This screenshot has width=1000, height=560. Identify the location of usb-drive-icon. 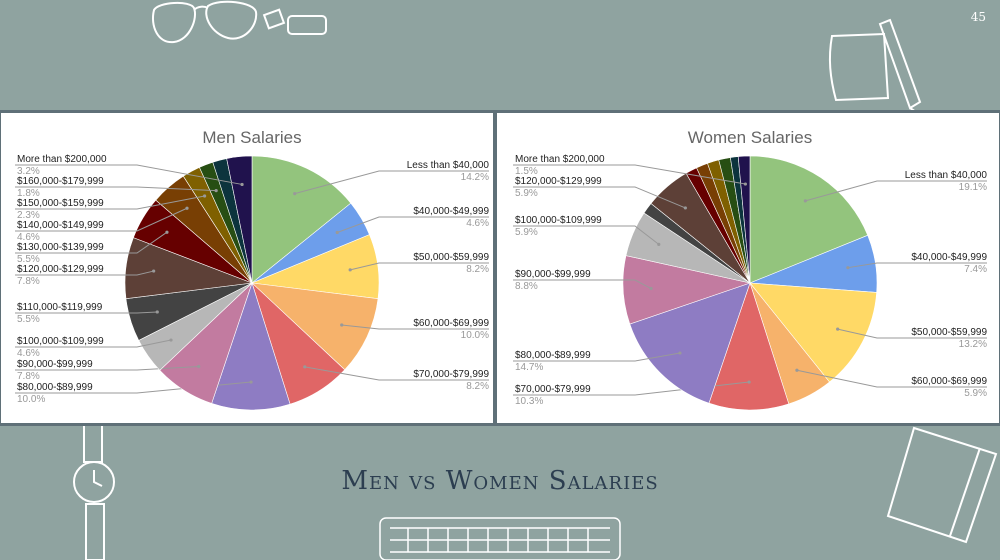
(294, 21).